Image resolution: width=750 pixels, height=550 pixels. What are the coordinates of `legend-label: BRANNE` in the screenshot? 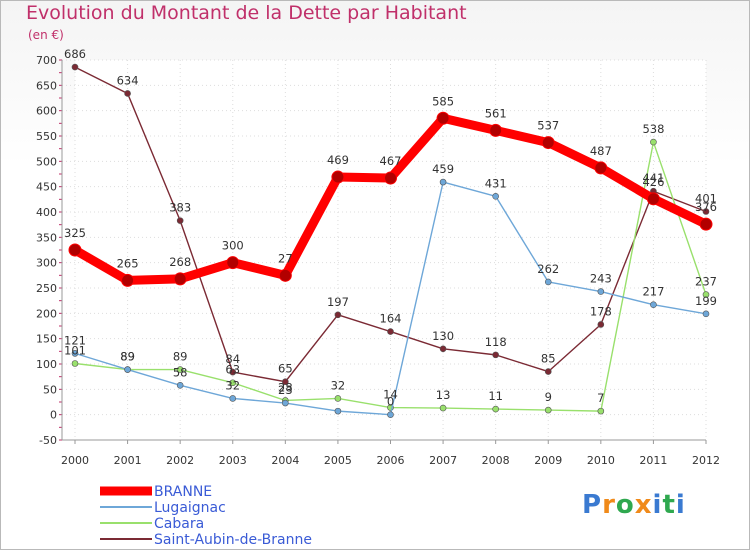 It's located at (183, 492).